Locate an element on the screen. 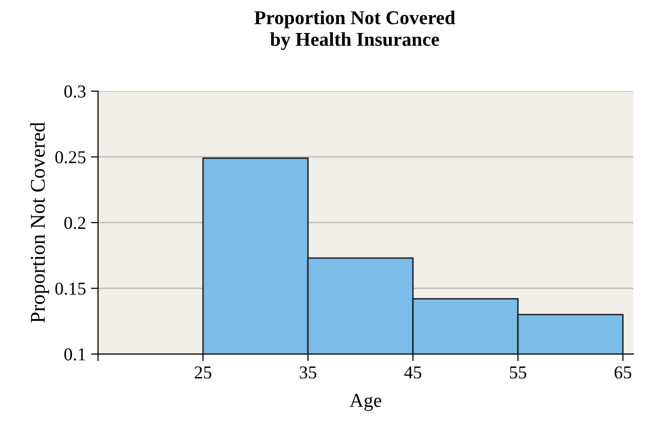 The width and height of the screenshot is (645, 424). y-tick-label: 0.1 is located at coordinates (75, 354).